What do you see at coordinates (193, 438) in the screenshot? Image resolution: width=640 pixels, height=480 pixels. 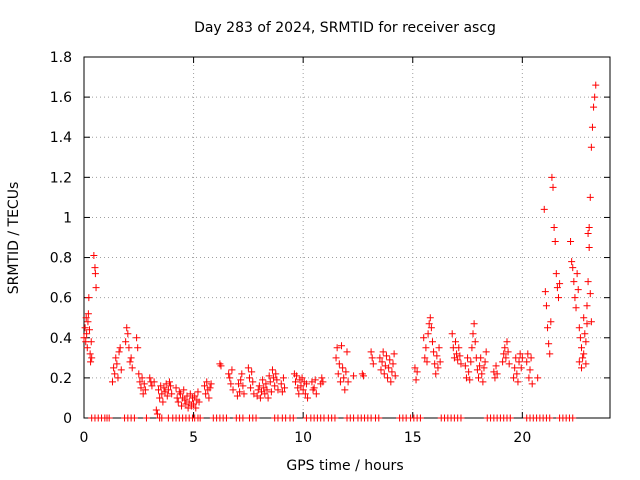 I see `x-tick-label: 5` at bounding box center [193, 438].